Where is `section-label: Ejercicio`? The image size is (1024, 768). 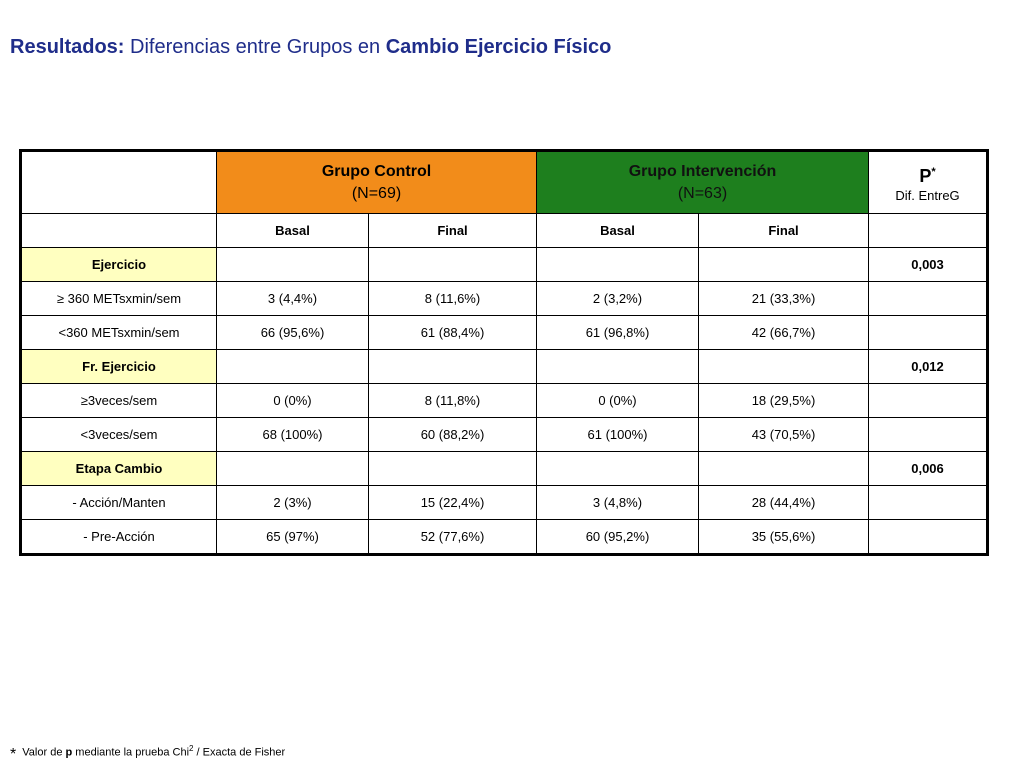
section-label: Ejercicio is located at coordinates (118, 264).